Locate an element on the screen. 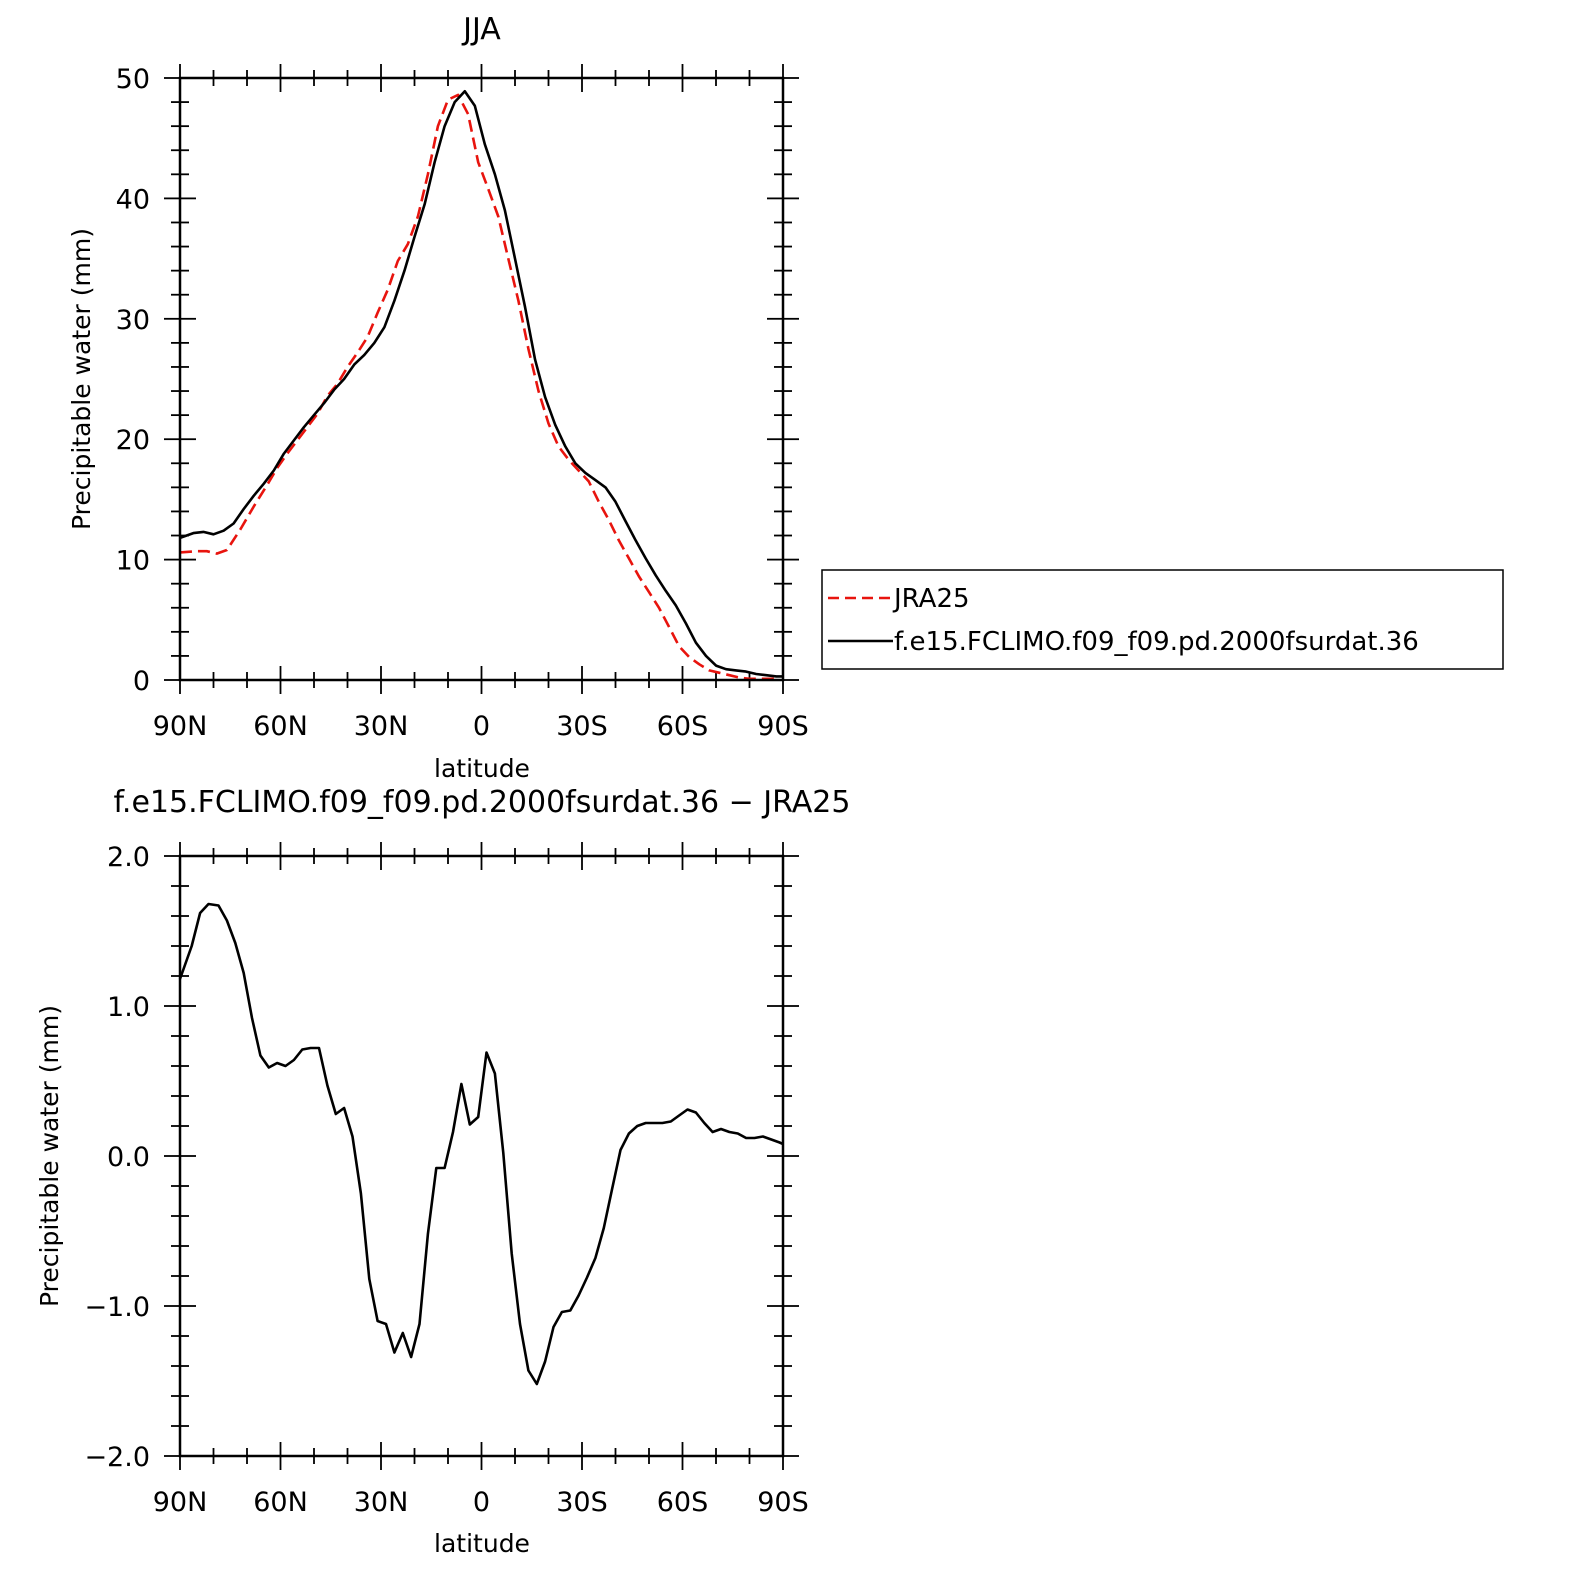 Image resolution: width=1583 pixels, height=1580 pixels. y-tick-label: 20 is located at coordinates (133, 440).